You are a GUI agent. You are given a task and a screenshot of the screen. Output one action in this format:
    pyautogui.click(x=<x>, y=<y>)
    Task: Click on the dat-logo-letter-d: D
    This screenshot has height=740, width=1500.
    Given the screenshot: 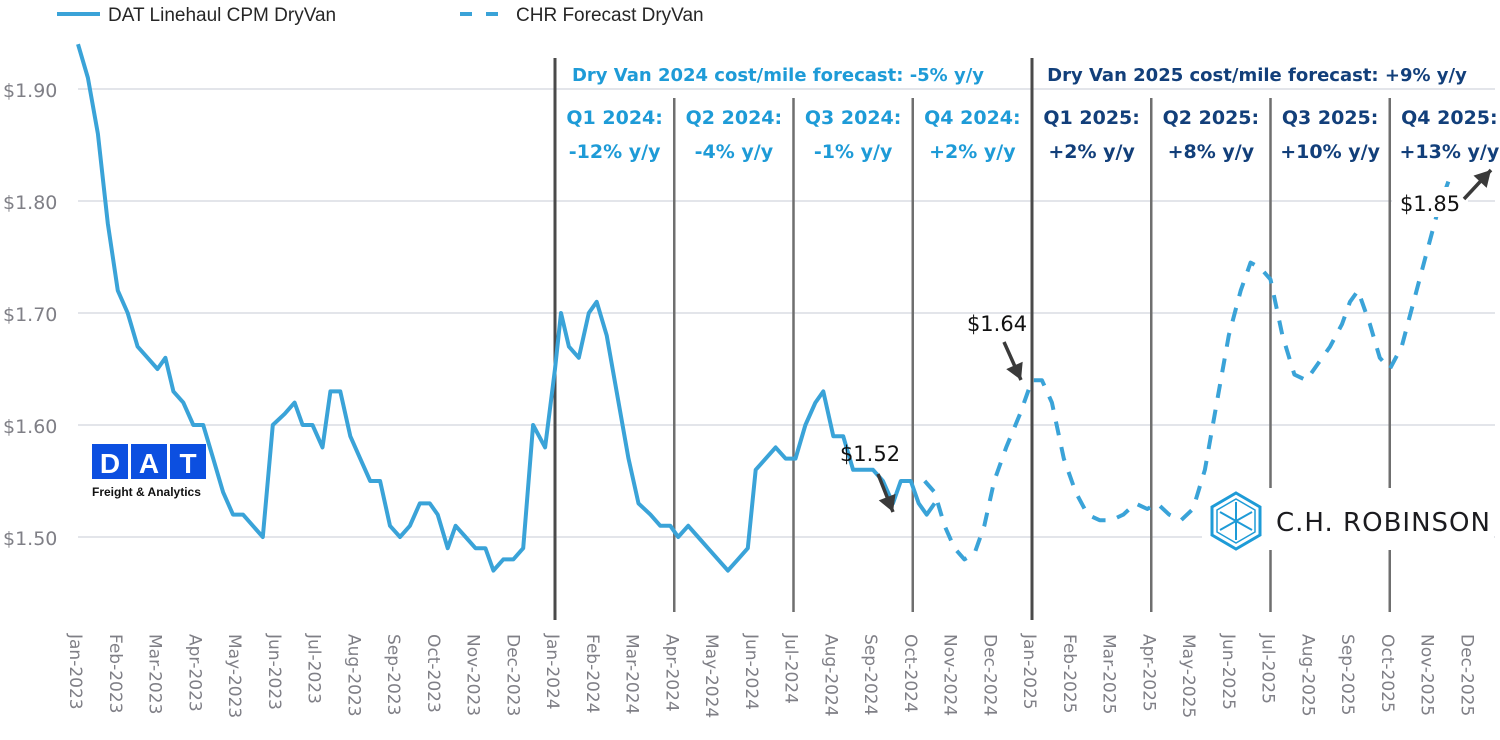 What is the action you would take?
    pyautogui.click(x=110, y=463)
    